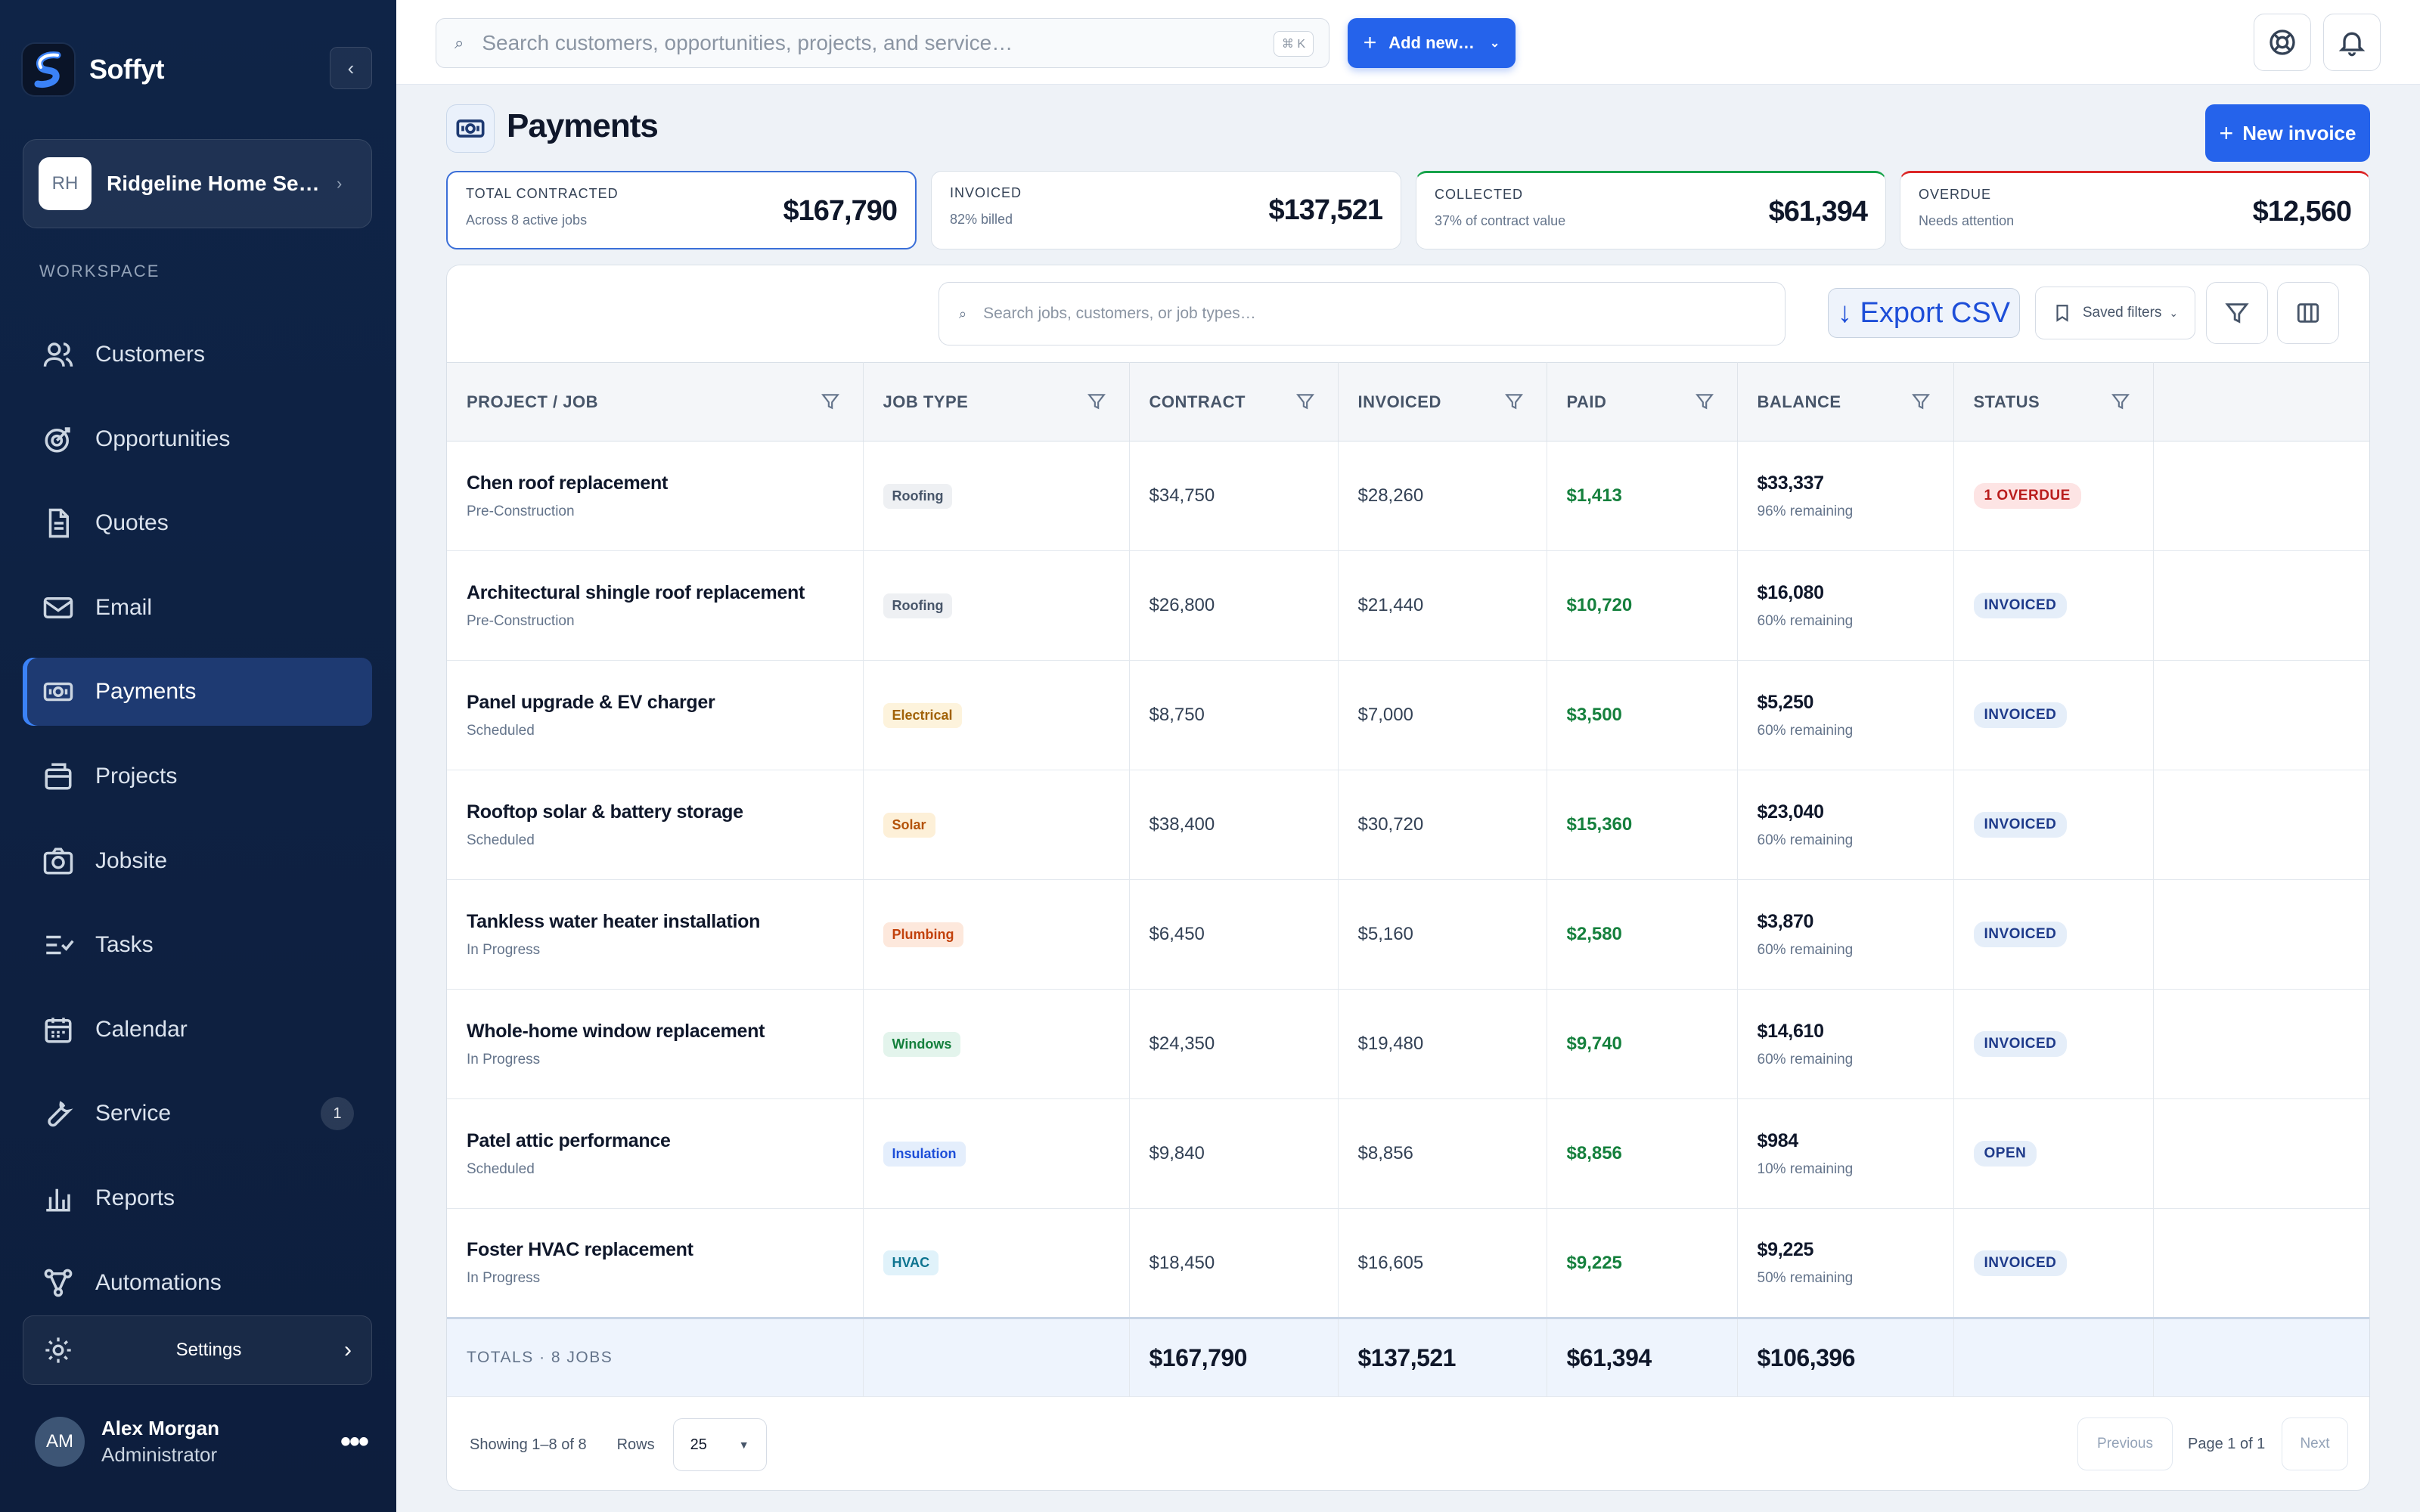  Describe the element at coordinates (197, 776) in the screenshot. I see `sidebar-item-projects: Projects` at that location.